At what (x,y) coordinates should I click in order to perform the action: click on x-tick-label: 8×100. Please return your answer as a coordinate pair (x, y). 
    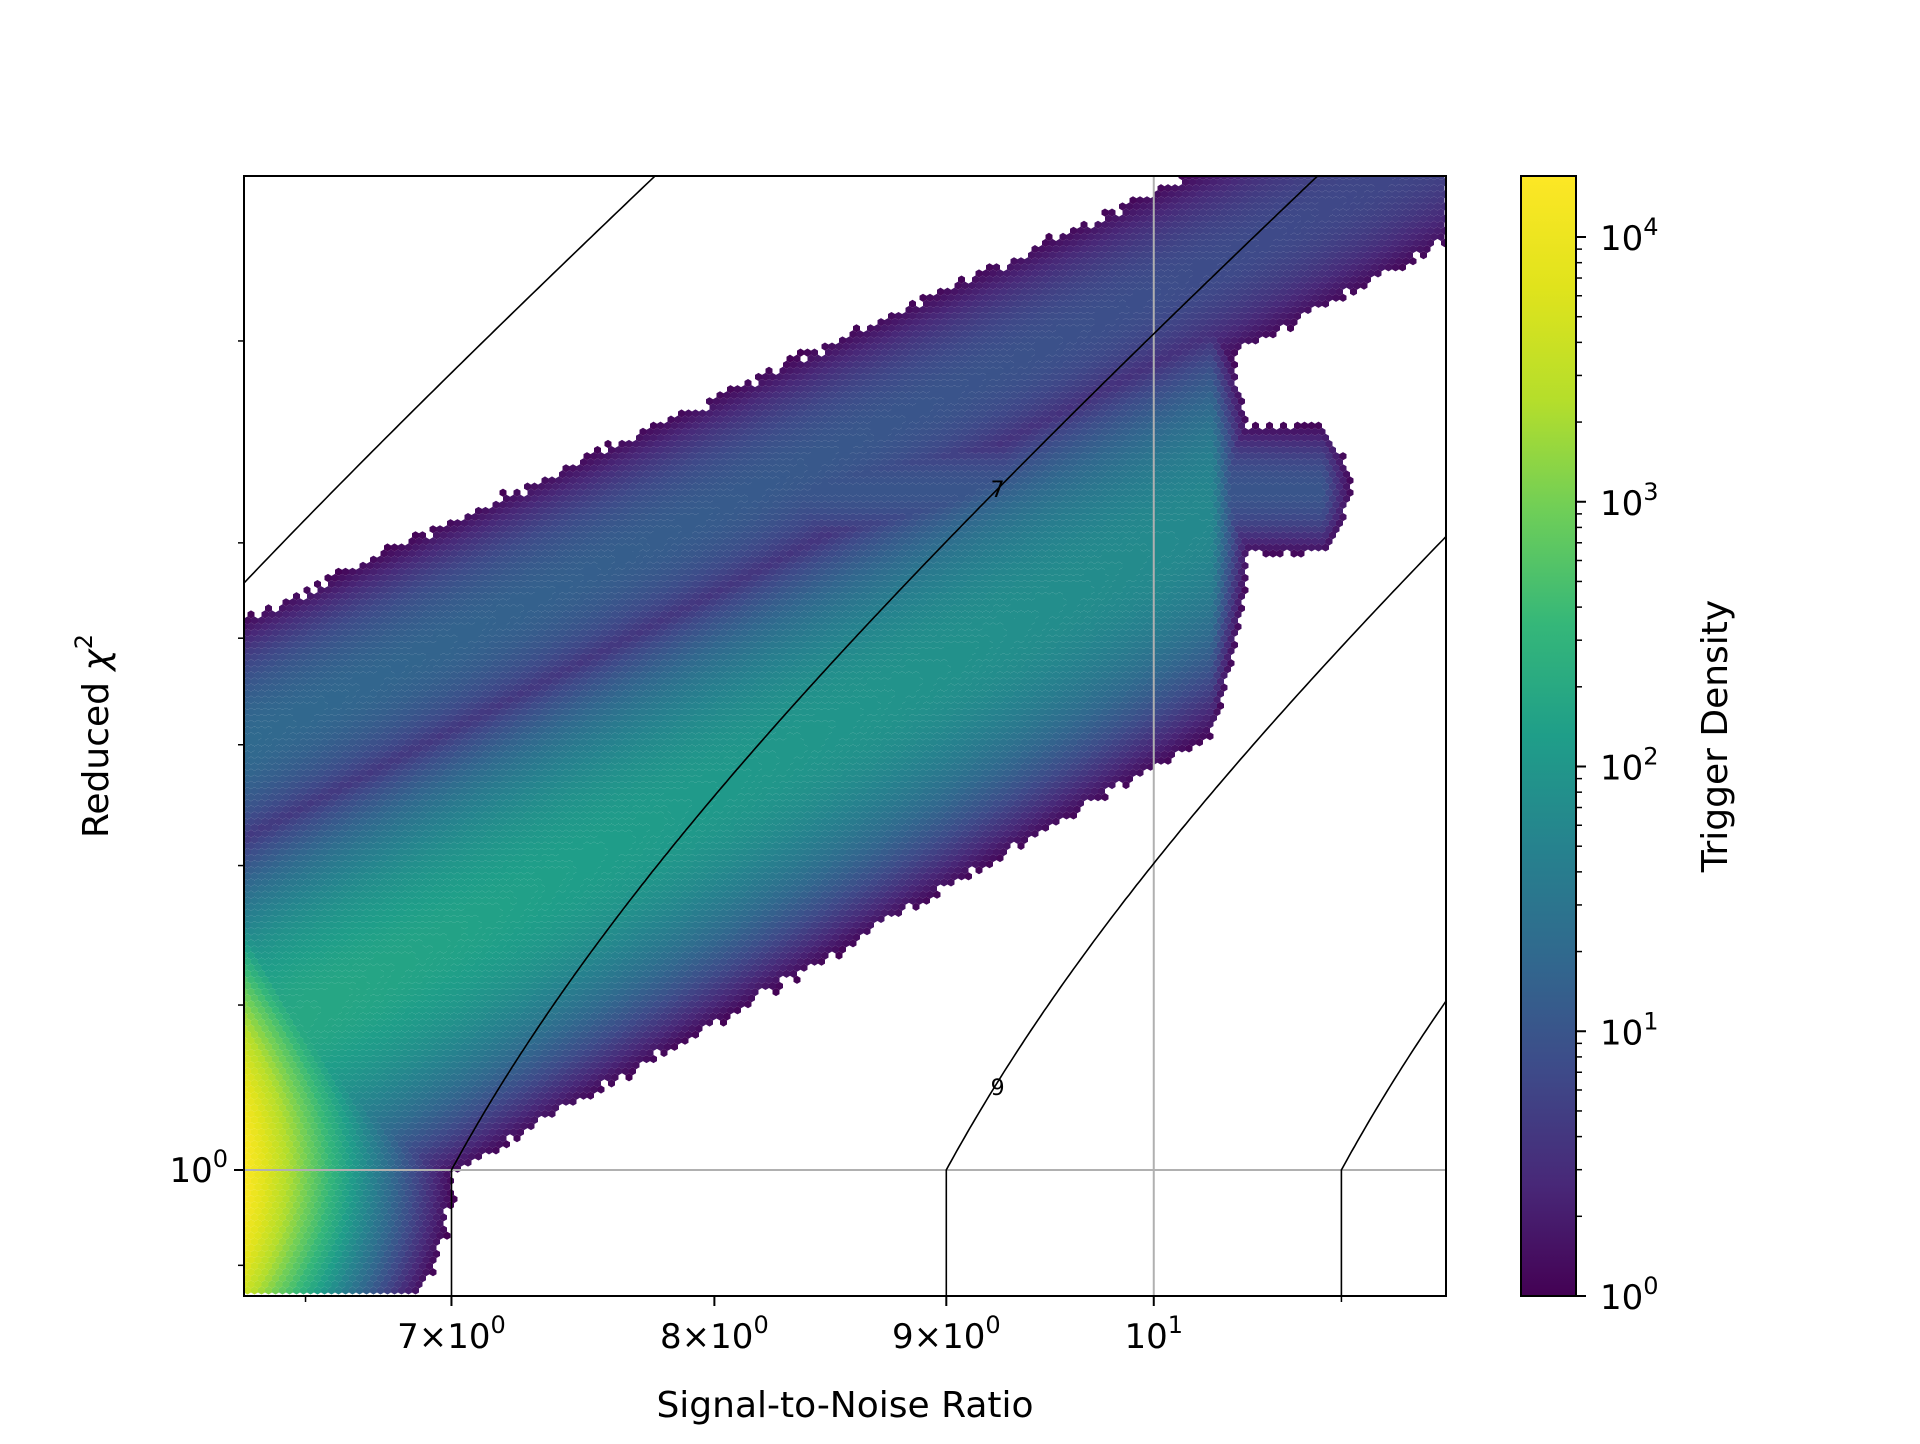
    Looking at the image, I should click on (714, 1334).